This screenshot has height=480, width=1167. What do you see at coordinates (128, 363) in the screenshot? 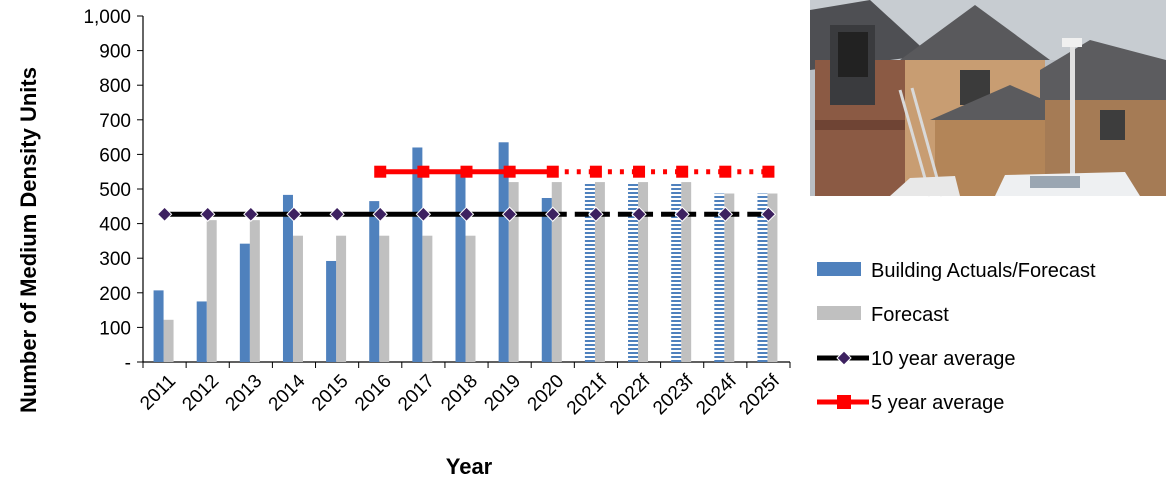
I see `y-tick-label: -` at bounding box center [128, 363].